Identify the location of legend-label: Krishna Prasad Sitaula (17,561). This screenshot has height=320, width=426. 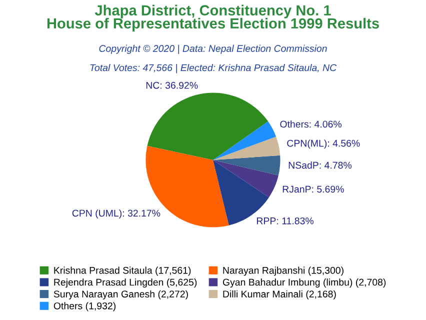
(122, 271).